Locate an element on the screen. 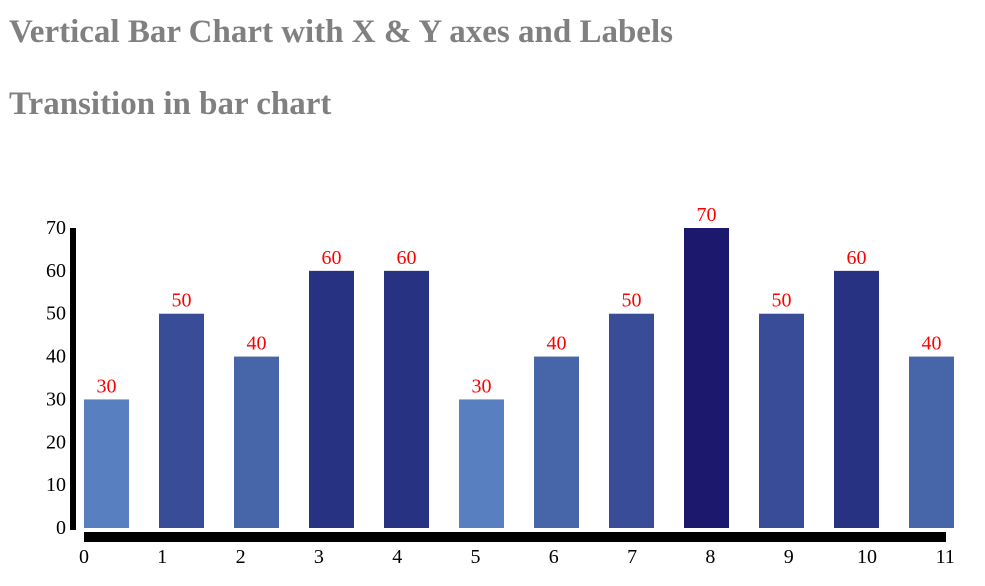  bar-value-label-6: 40 is located at coordinates (557, 344).